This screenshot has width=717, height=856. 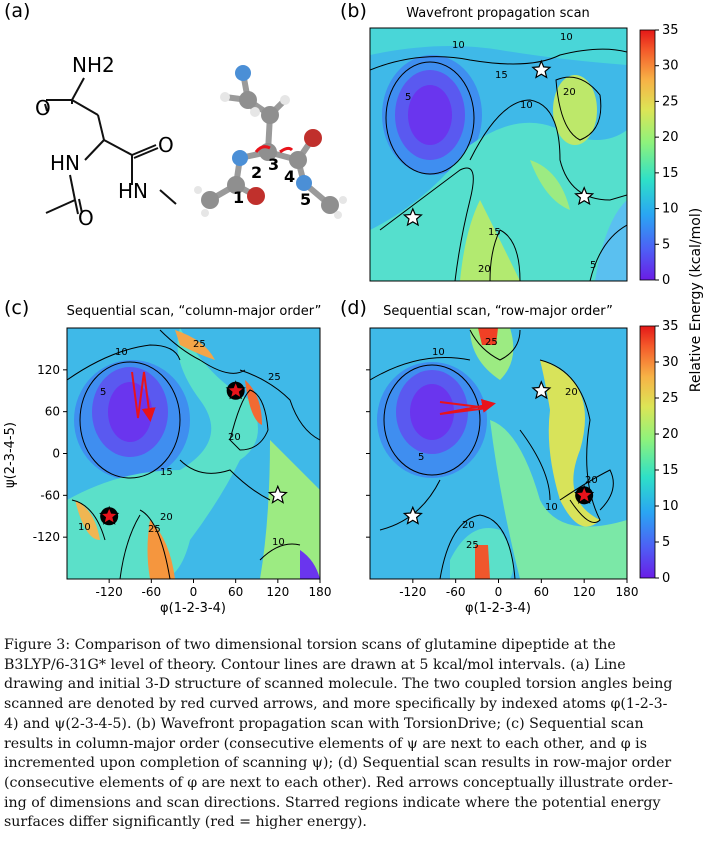 I want to click on y-tick-label: -120, so click(x=46, y=537).